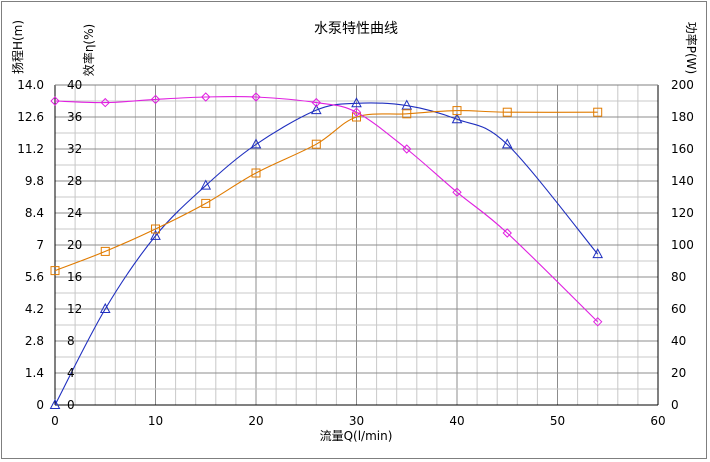  What do you see at coordinates (71, 373) in the screenshot?
I see `efficiency-tick-label: 4` at bounding box center [71, 373].